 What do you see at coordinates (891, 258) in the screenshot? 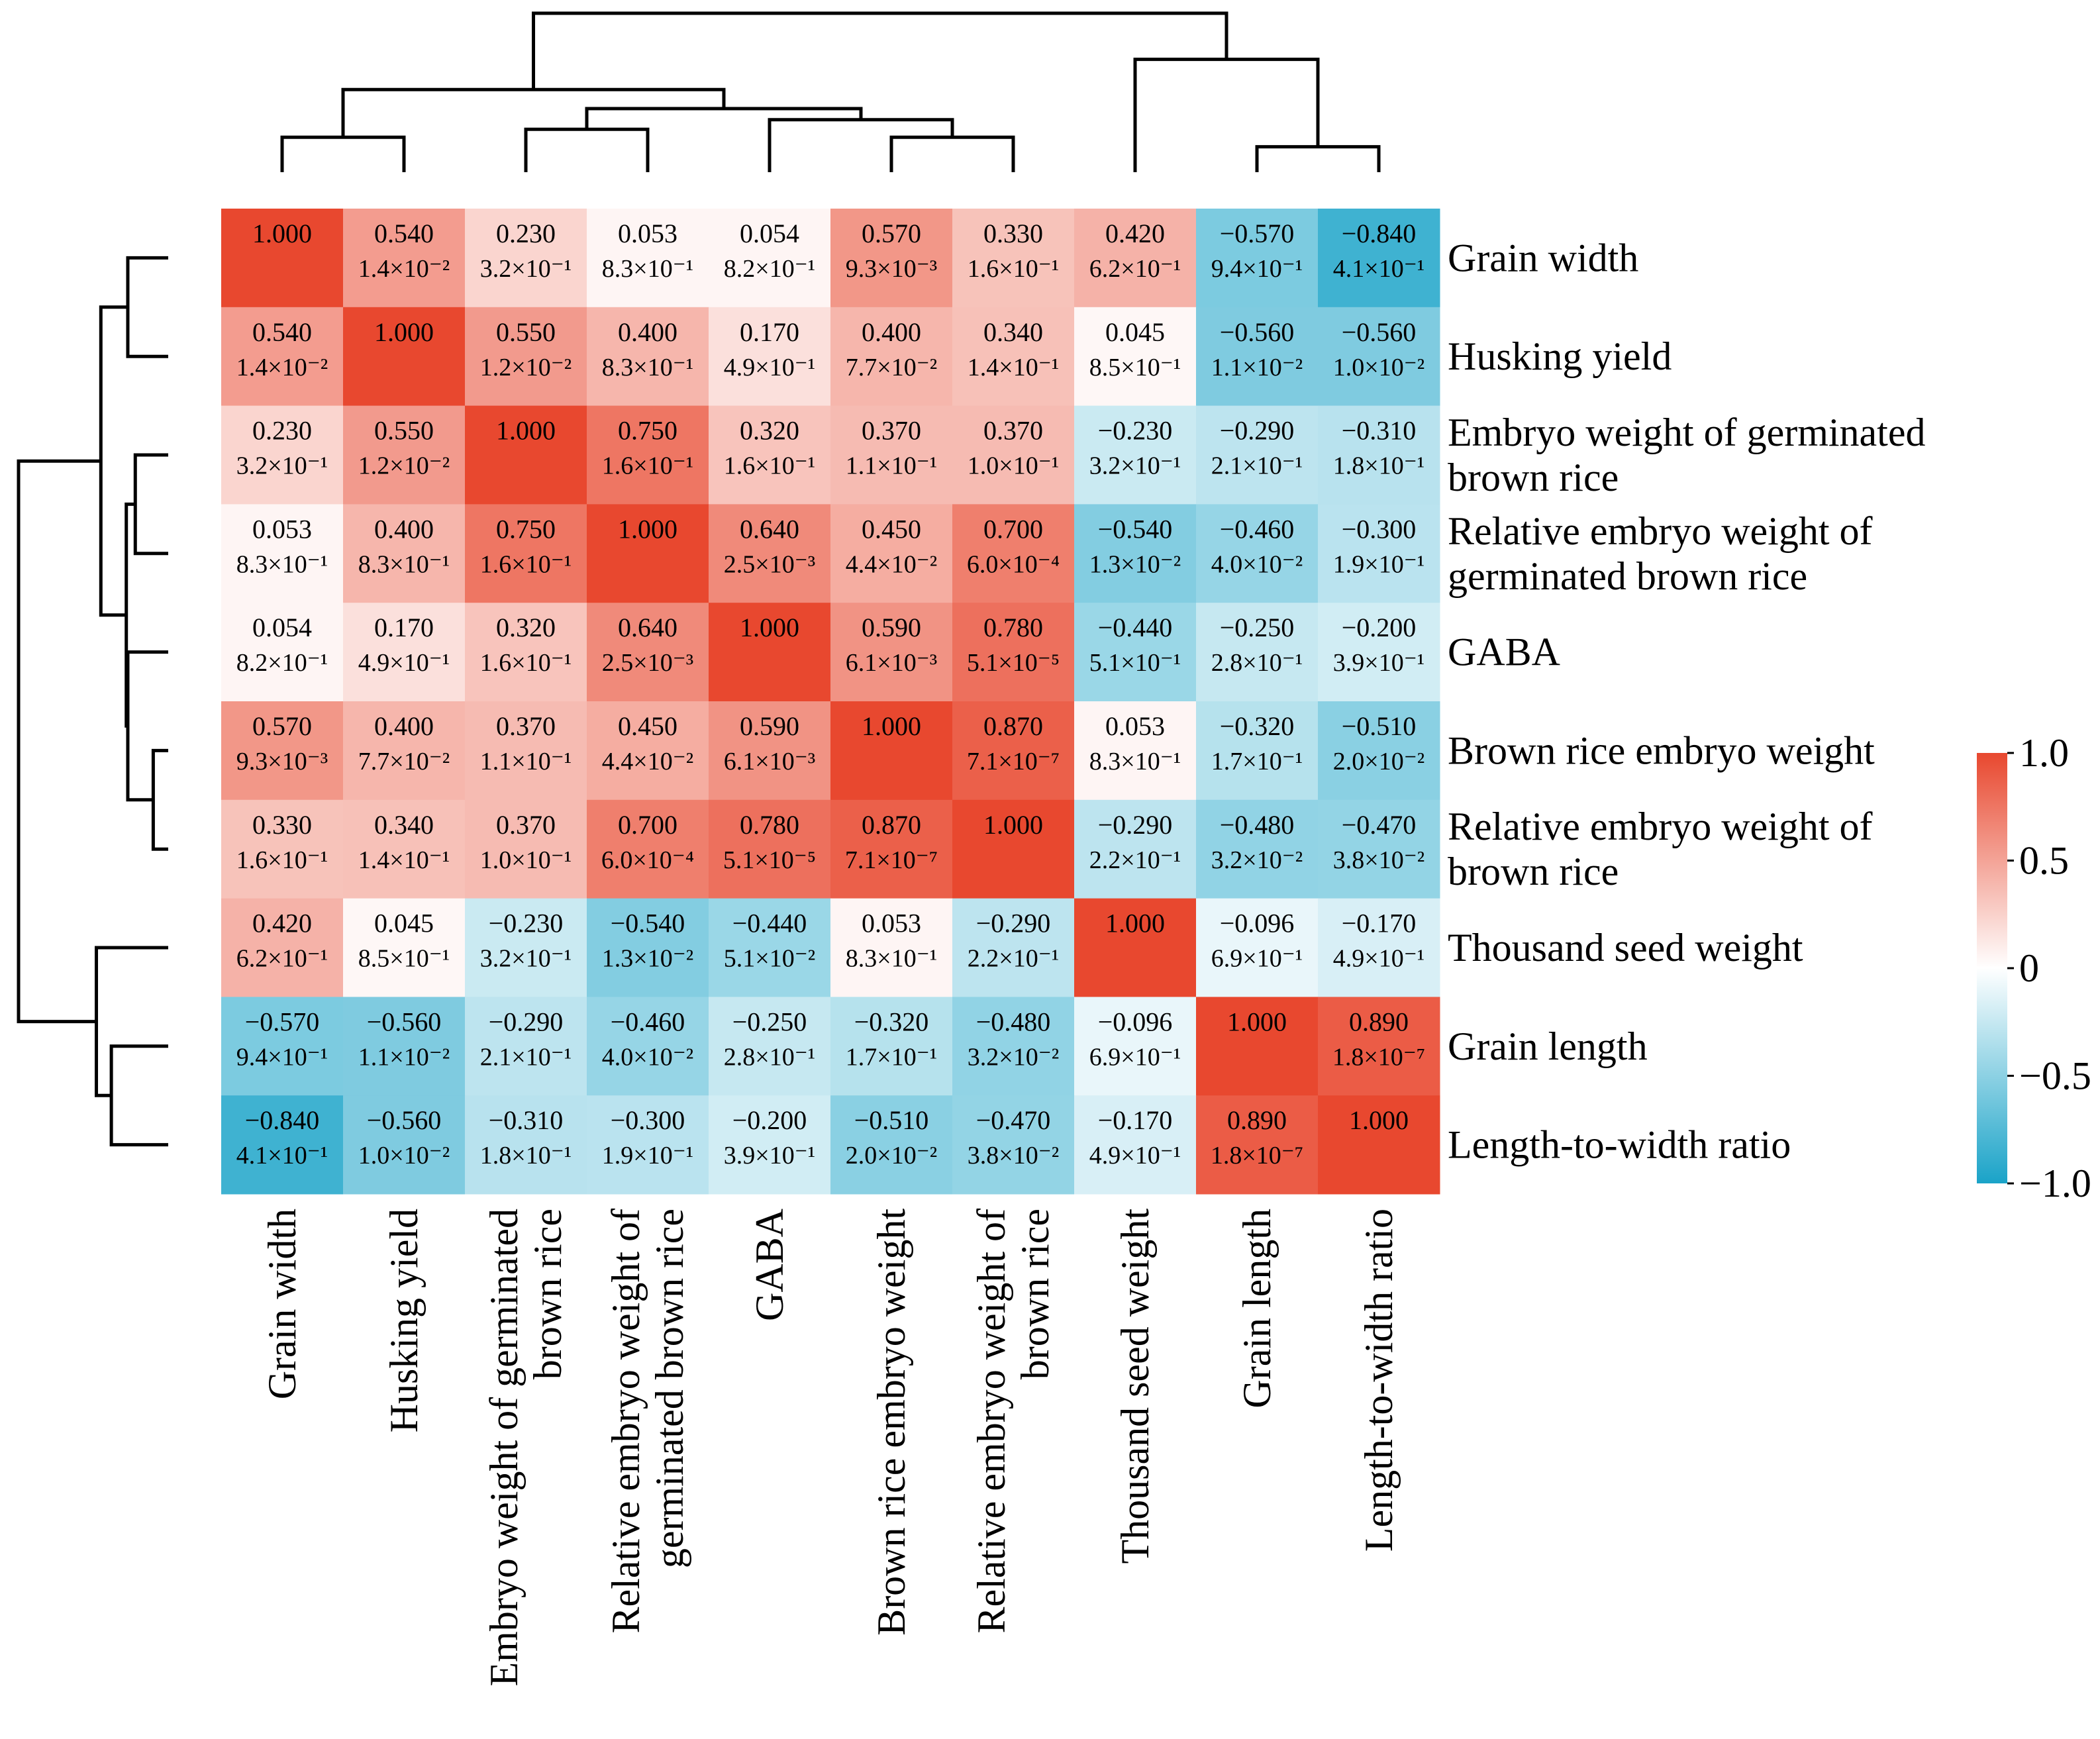
I see `heatmap-cell-r0-c5` at bounding box center [891, 258].